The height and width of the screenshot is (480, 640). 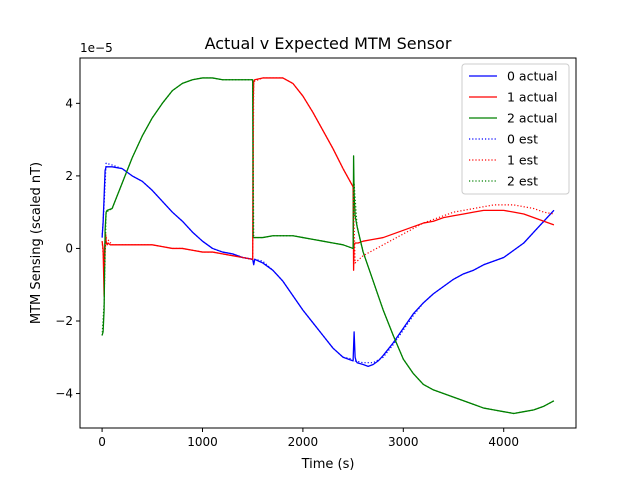 What do you see at coordinates (503, 442) in the screenshot?
I see `x-tick-label: 4000` at bounding box center [503, 442].